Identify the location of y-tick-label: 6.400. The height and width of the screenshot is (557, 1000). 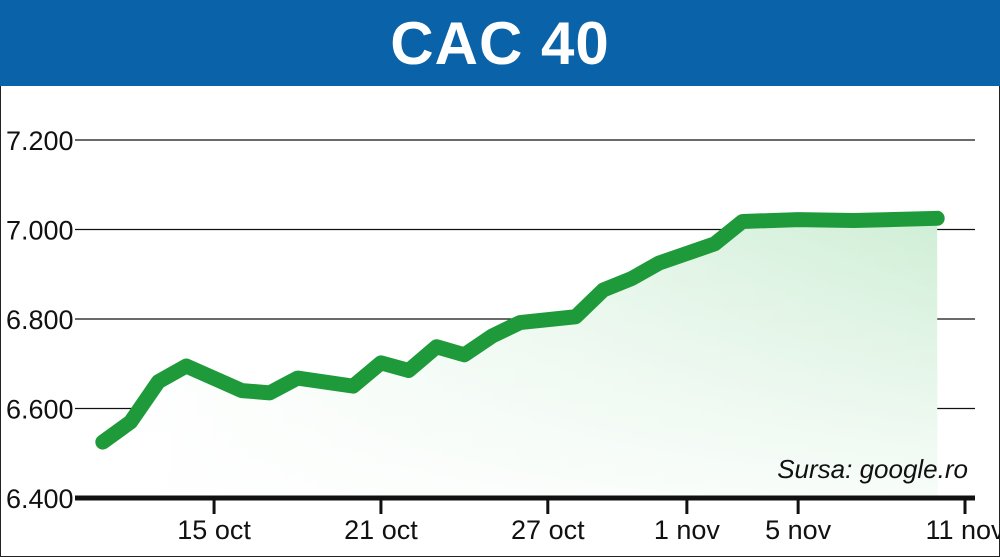
(40, 499).